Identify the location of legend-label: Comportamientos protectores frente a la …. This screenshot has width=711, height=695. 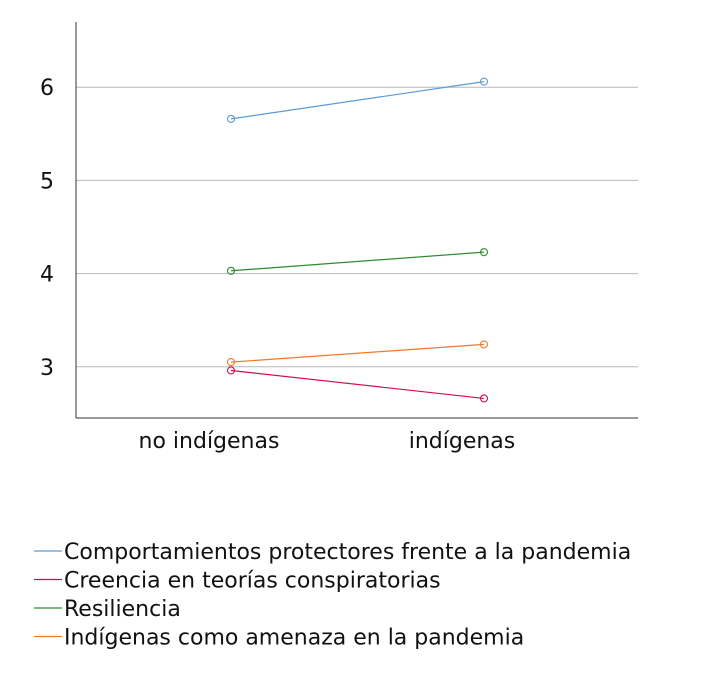
(347, 552).